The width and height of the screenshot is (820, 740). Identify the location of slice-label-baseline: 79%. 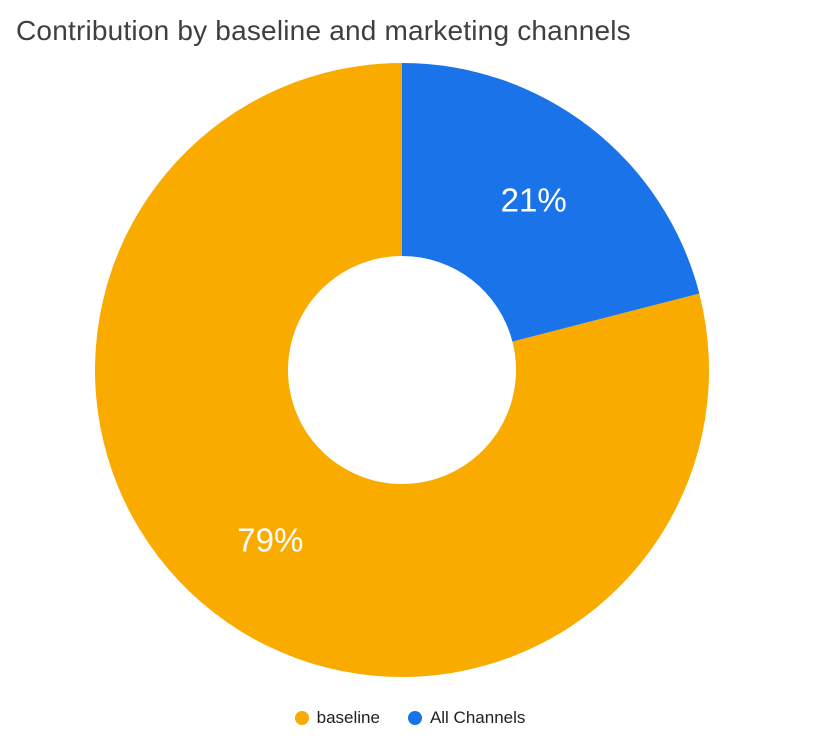
(270, 539).